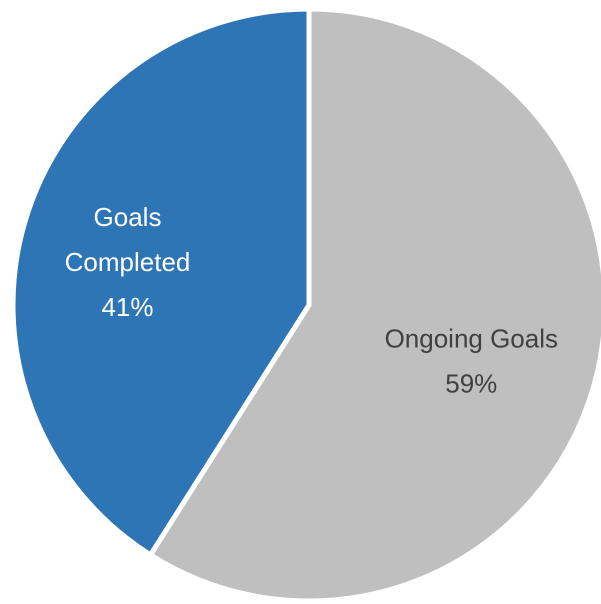 This screenshot has width=601, height=604. I want to click on slice-label-goals-completed: Goals Completed 41%, so click(128, 262).